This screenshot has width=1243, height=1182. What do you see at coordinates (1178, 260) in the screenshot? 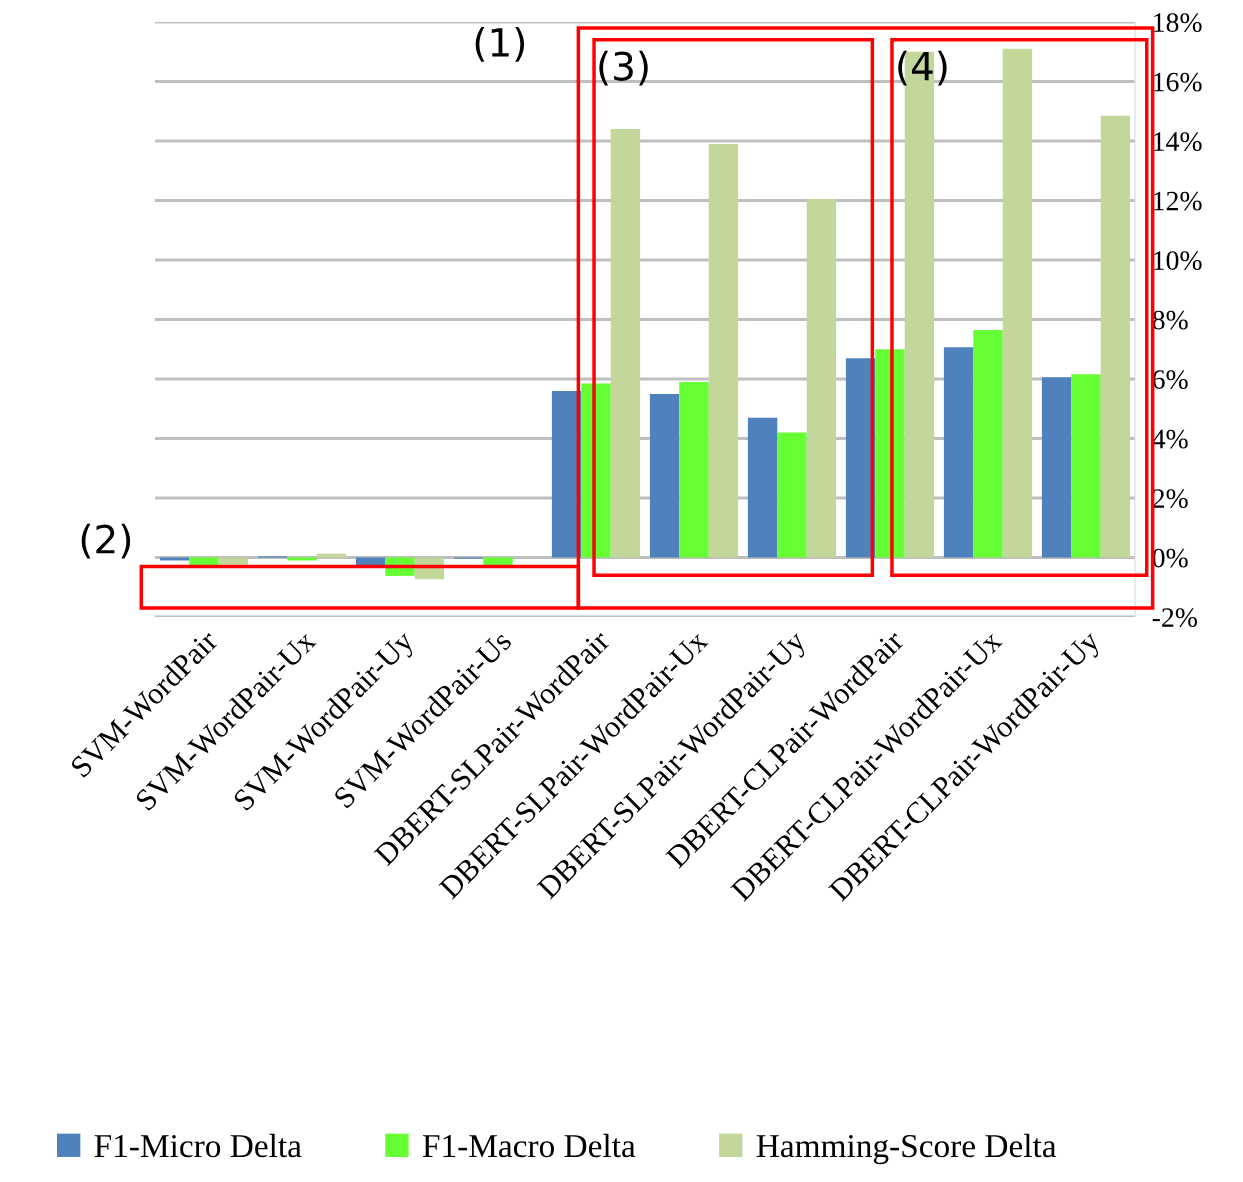
I see `y-tick-label: 10%` at bounding box center [1178, 260].